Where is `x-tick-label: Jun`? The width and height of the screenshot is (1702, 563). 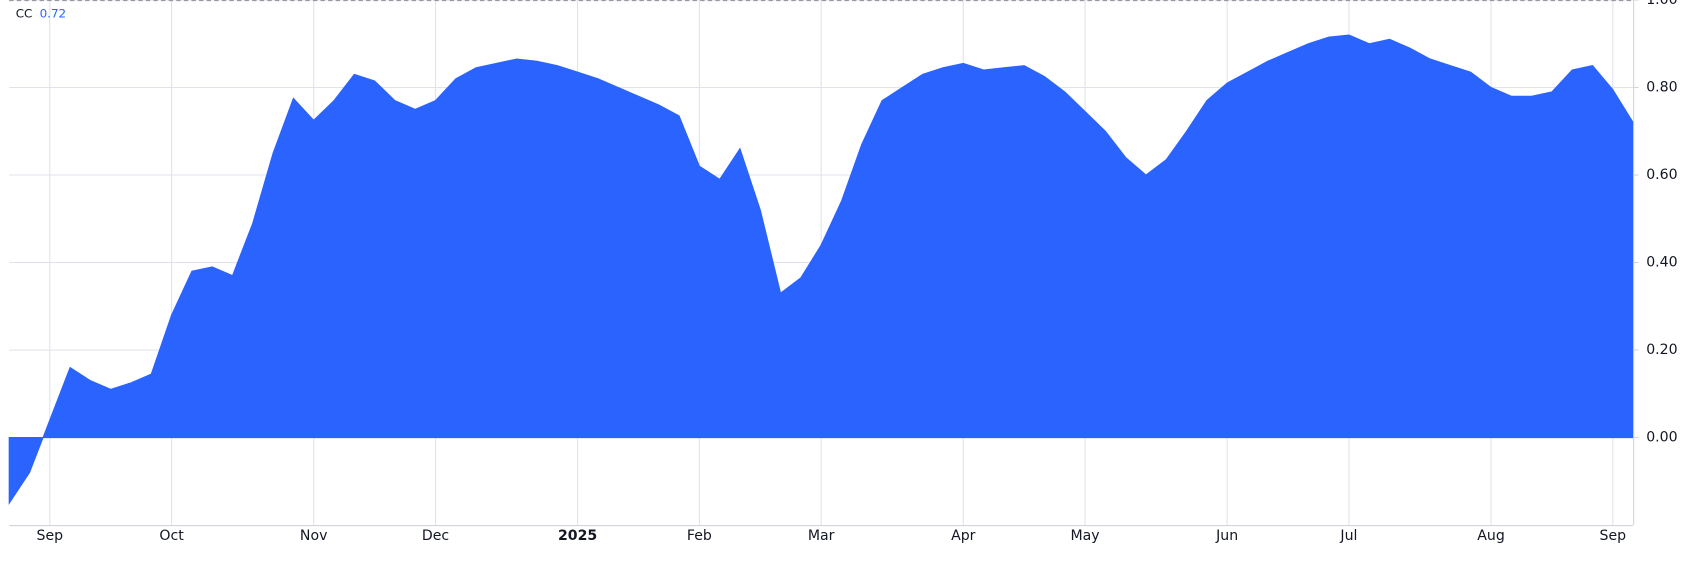 x-tick-label: Jun is located at coordinates (1226, 536).